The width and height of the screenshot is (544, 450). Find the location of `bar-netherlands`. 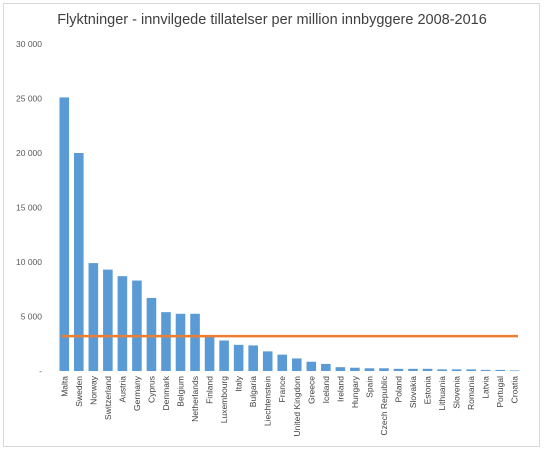

bar-netherlands is located at coordinates (195, 342).